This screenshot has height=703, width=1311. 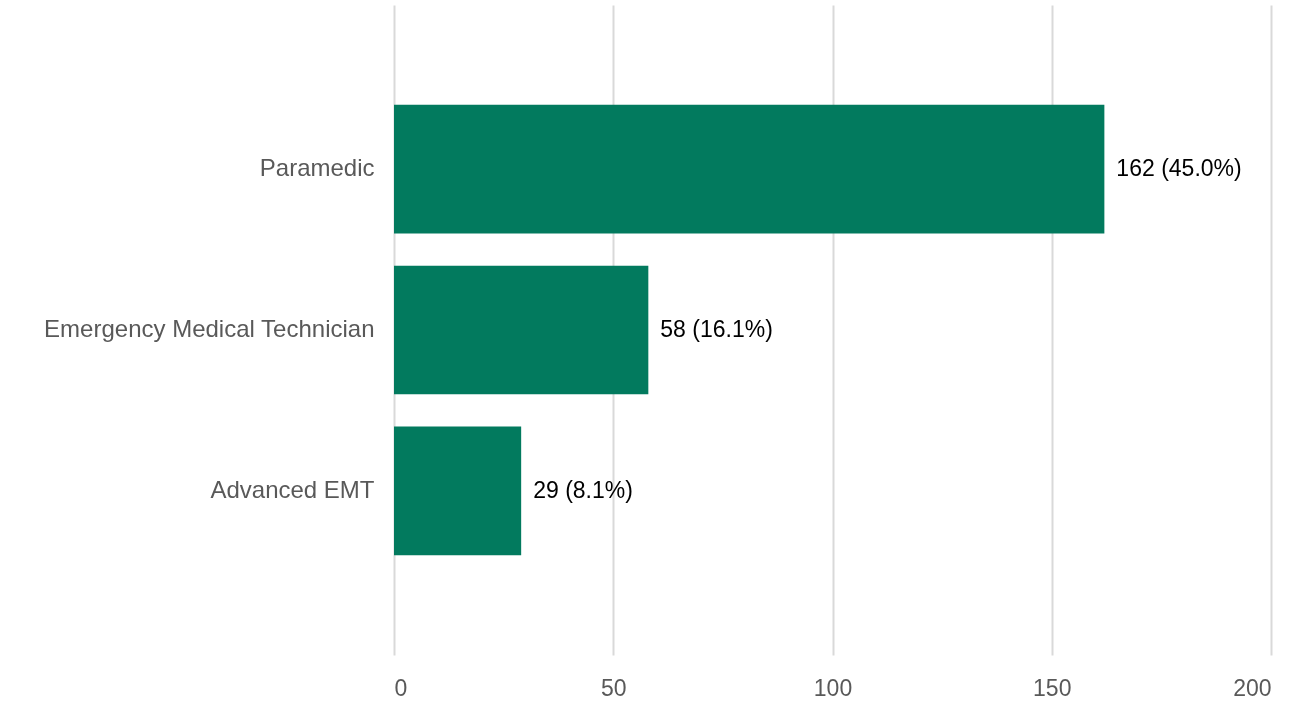 I want to click on data-label: 58 (16.1%), so click(x=716, y=329).